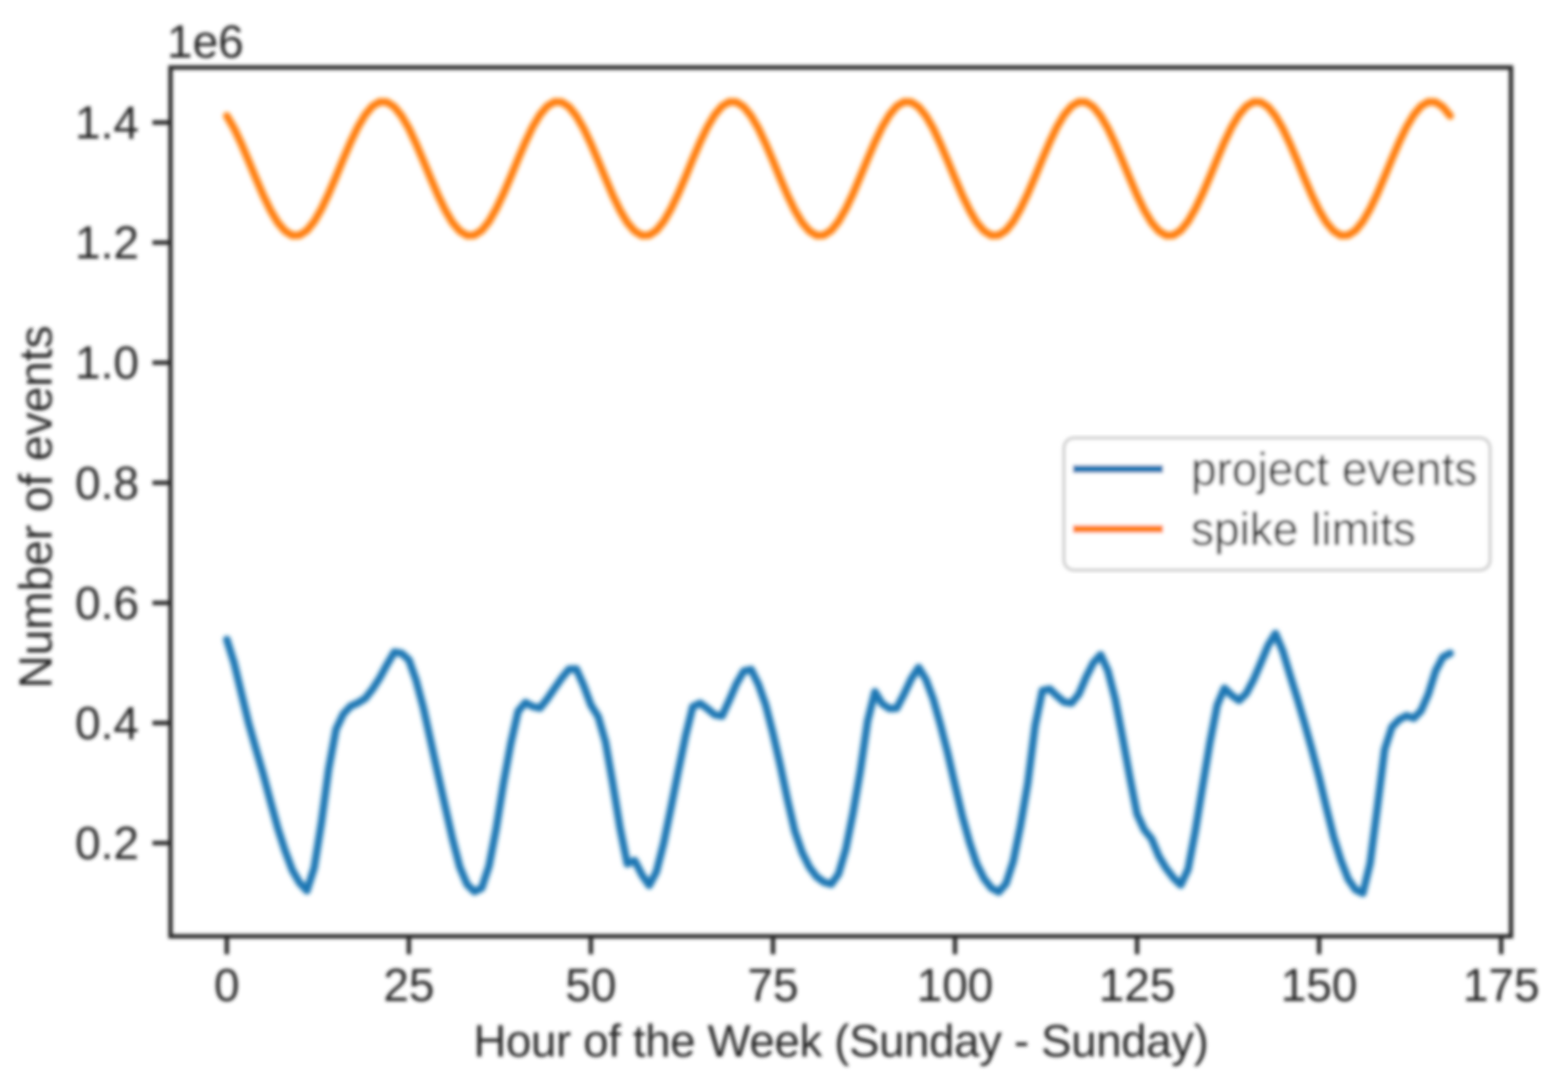 The image size is (1564, 1080). What do you see at coordinates (107, 483) in the screenshot?
I see `svg-text: 0.8` at bounding box center [107, 483].